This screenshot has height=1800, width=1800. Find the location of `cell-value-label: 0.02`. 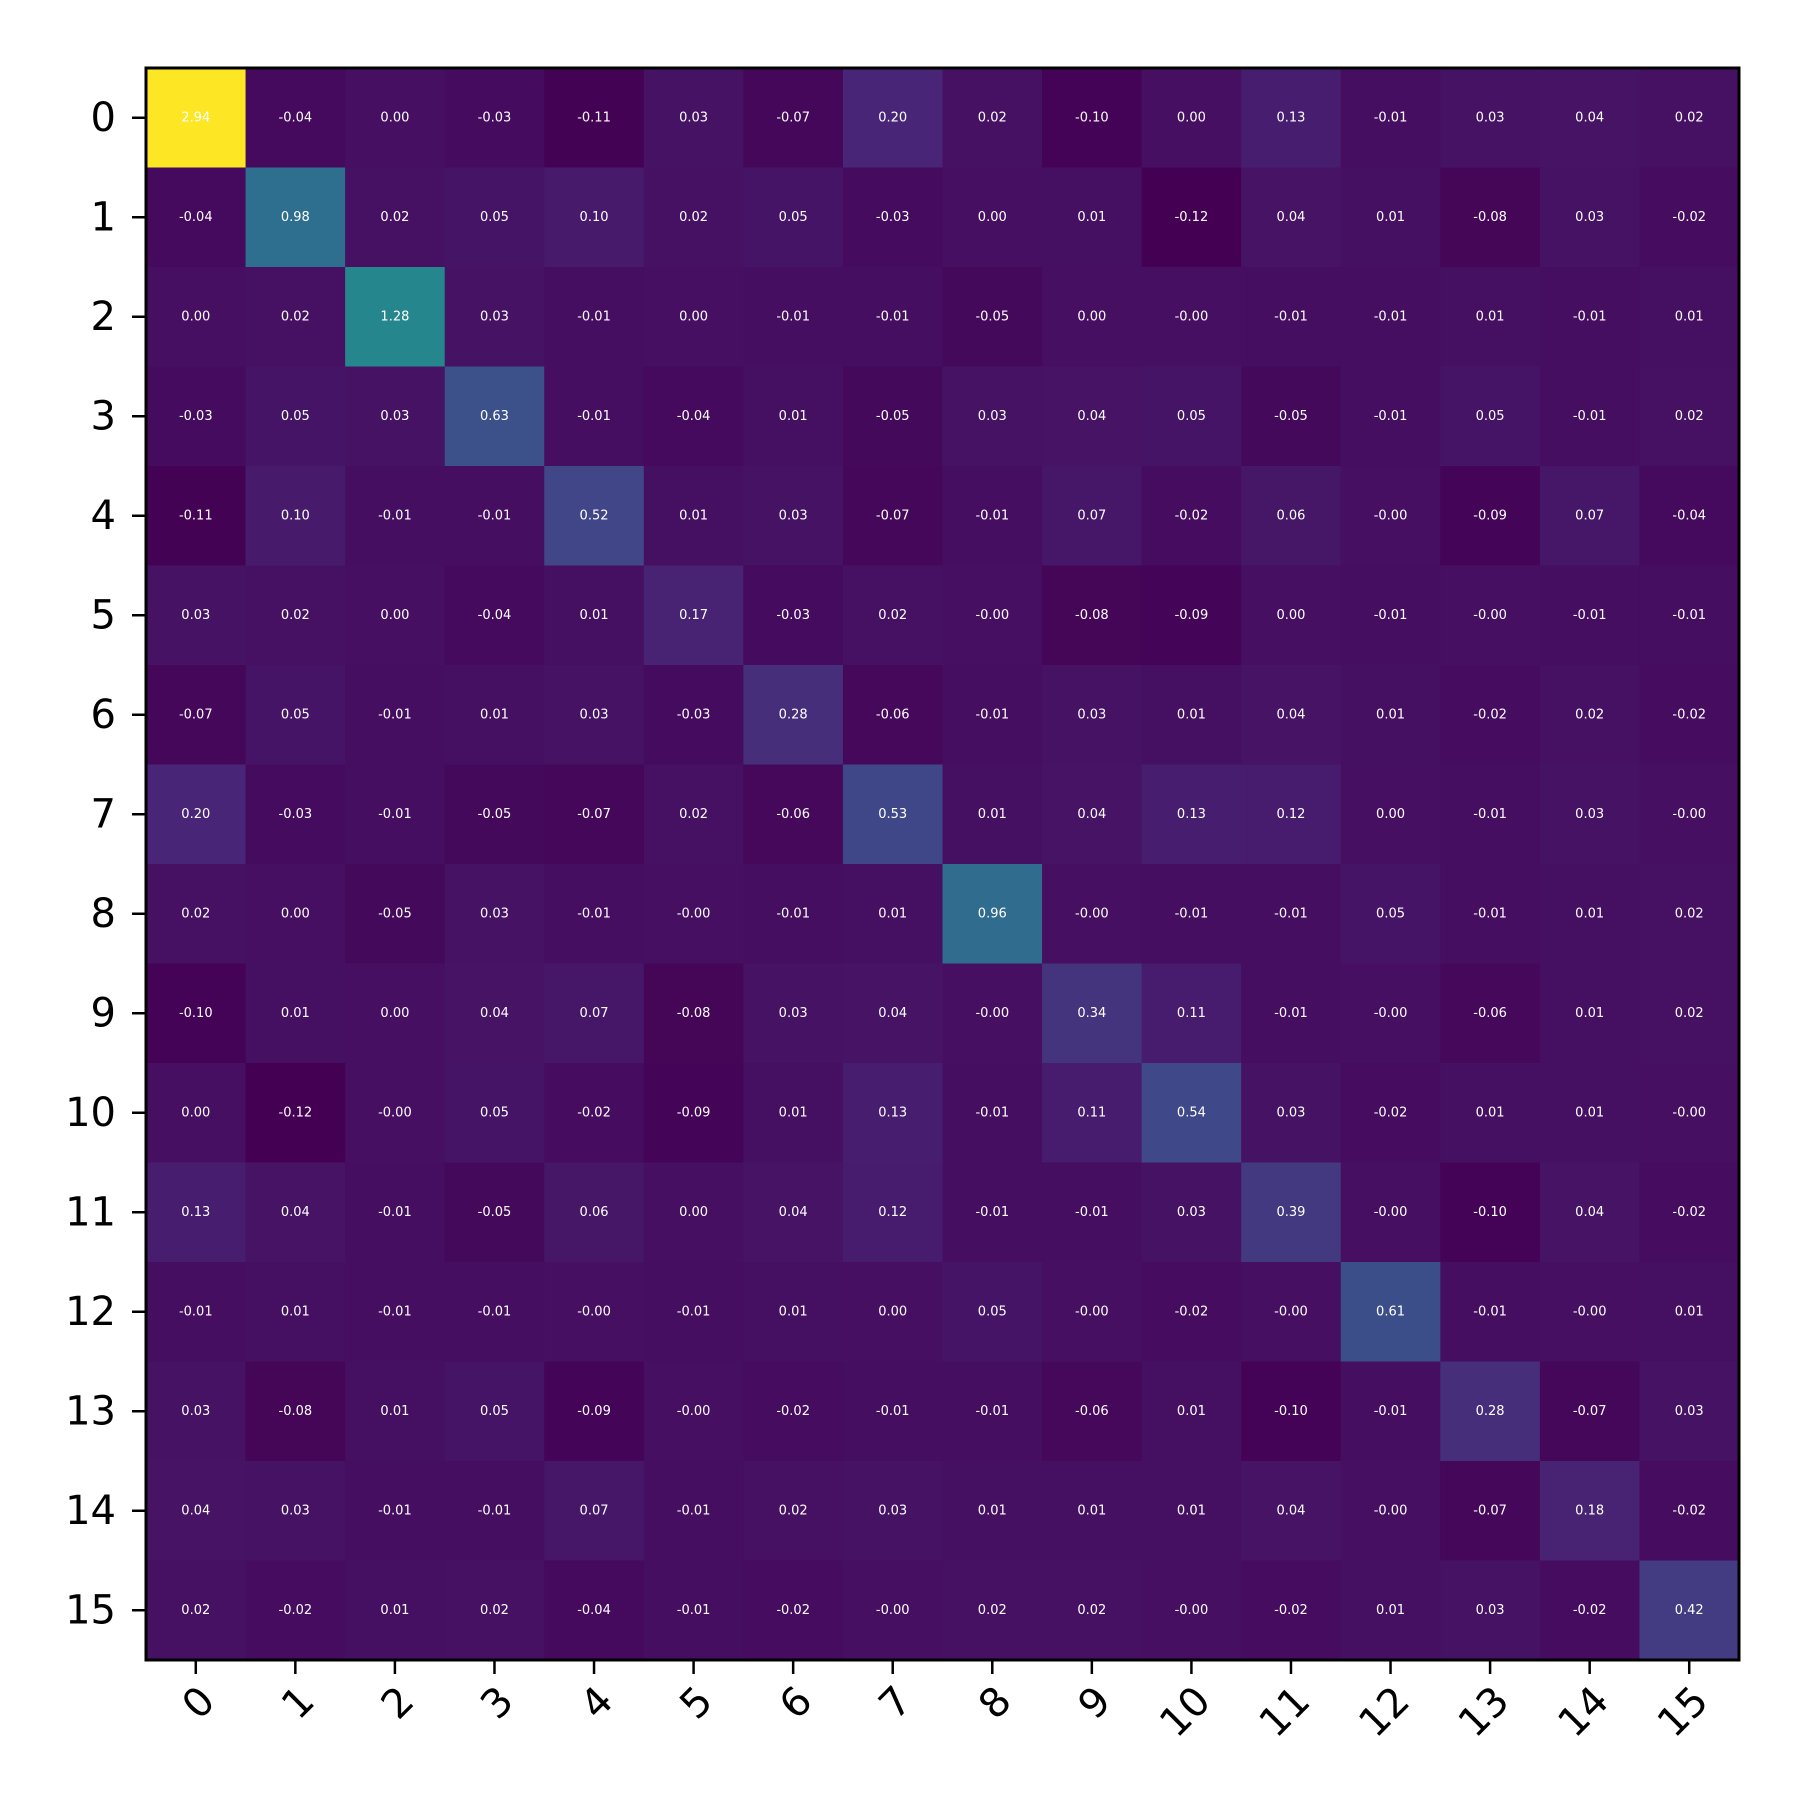

cell-value-label: 0.02 is located at coordinates (195, 1610).